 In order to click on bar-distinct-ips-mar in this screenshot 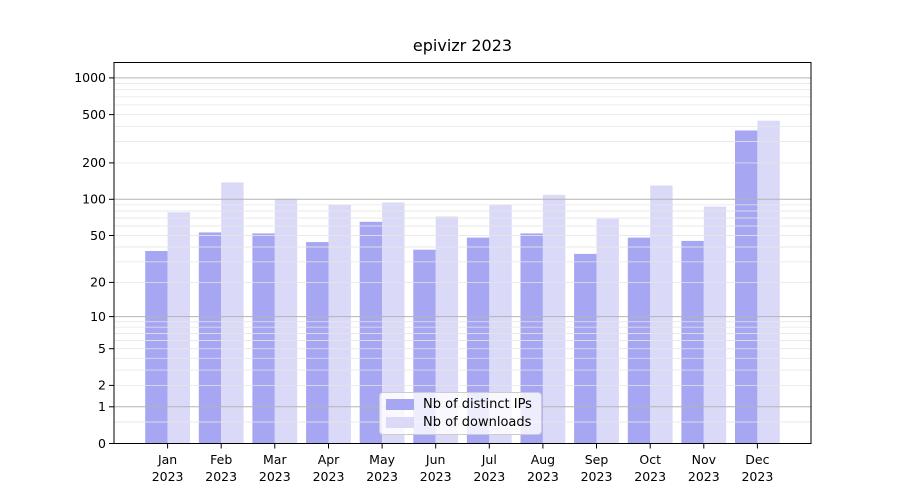, I will do `click(263, 338)`.